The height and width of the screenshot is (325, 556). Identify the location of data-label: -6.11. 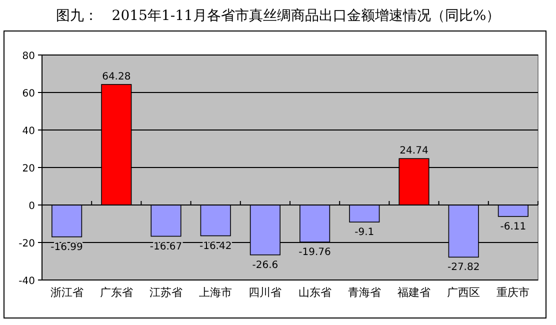
(513, 226).